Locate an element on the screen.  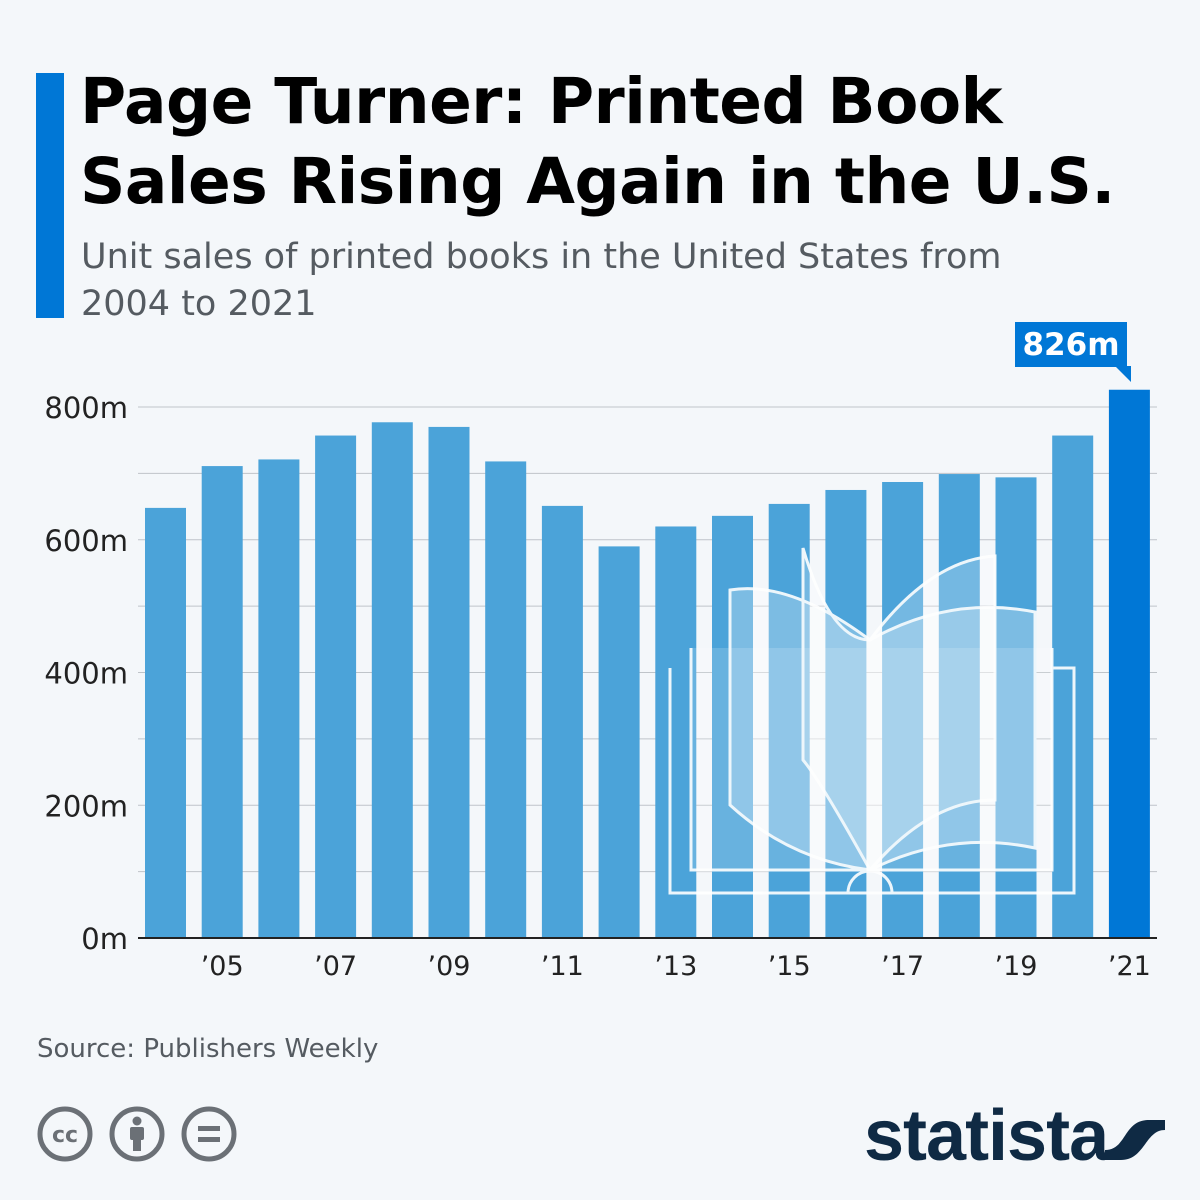
bar-2019 is located at coordinates (1016, 707).